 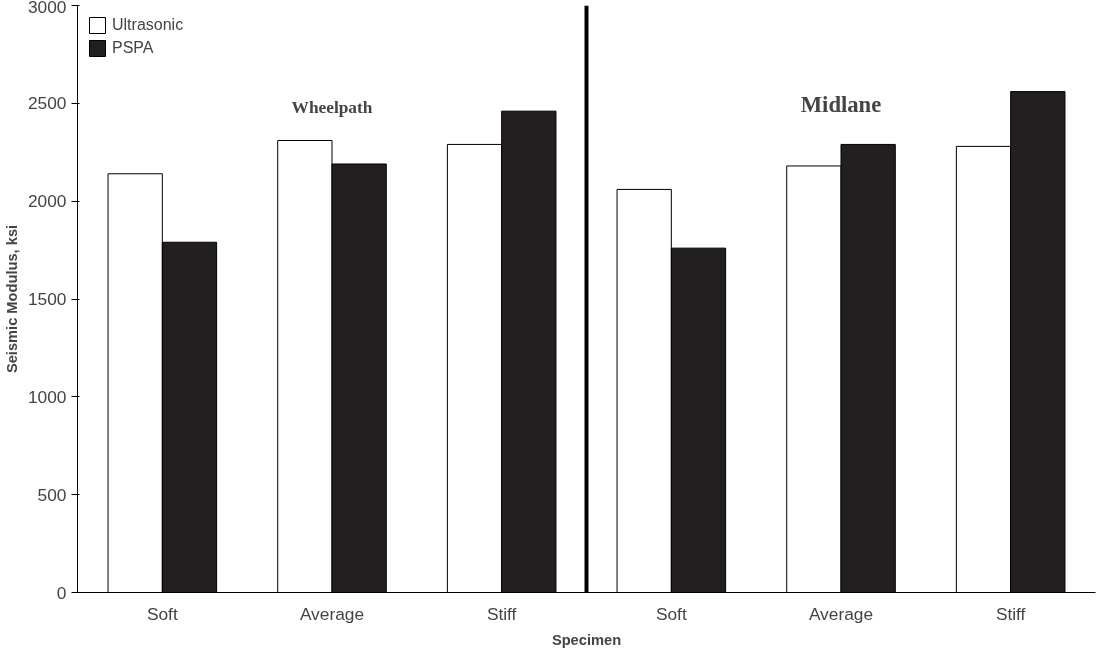 I want to click on legend-label: PSPA, so click(x=133, y=48).